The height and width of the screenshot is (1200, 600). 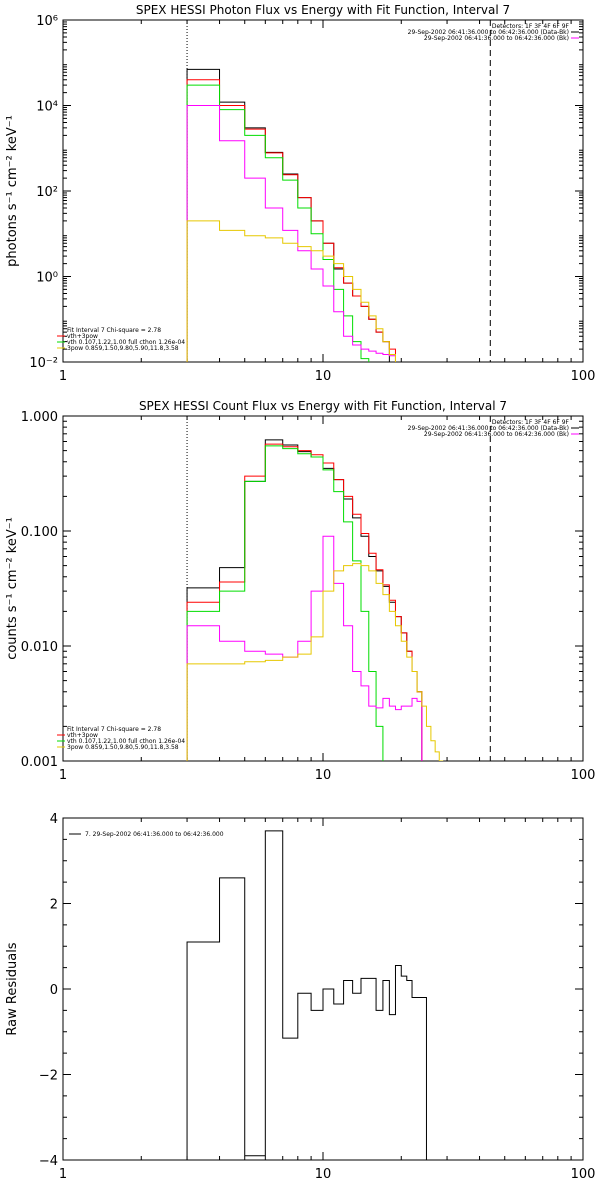 What do you see at coordinates (39, 647) in the screenshot?
I see `y-tick-label: 0.010` at bounding box center [39, 647].